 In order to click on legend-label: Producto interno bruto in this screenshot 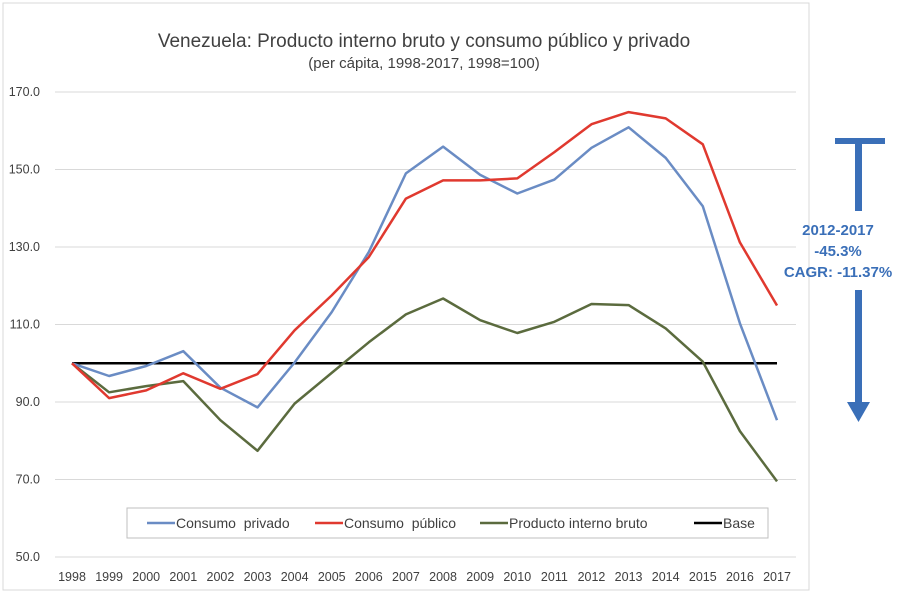, I will do `click(578, 523)`.